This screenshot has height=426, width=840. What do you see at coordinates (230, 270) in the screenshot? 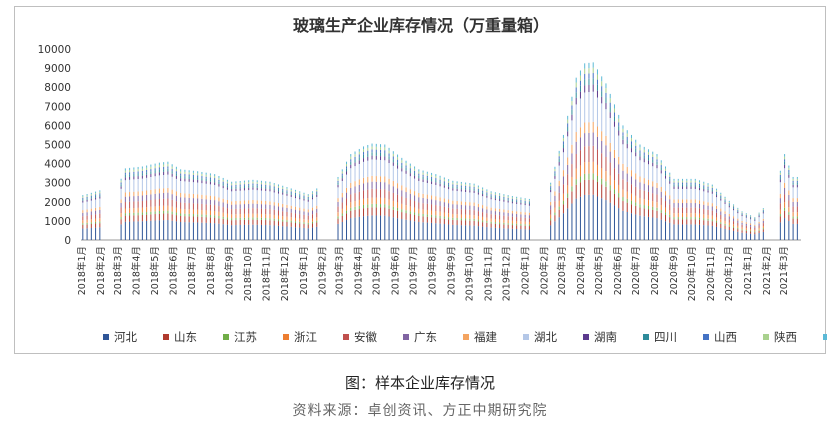
I see `x-tick-label: 2018年9月` at bounding box center [230, 270].